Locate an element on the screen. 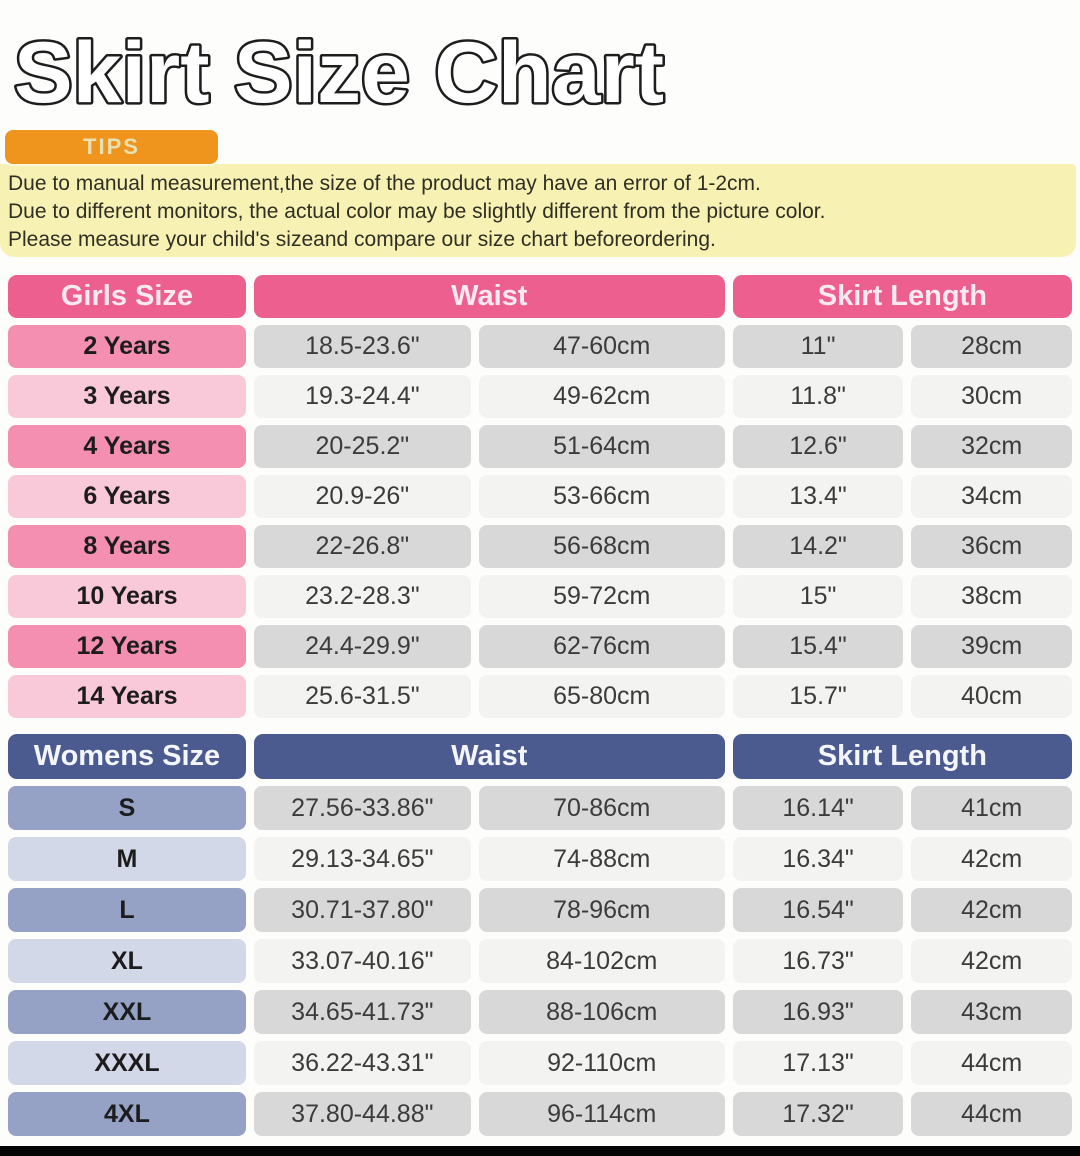 Image resolution: width=1080 pixels, height=1156 pixels. girls-size-cell: 4 Years is located at coordinates (127, 446).